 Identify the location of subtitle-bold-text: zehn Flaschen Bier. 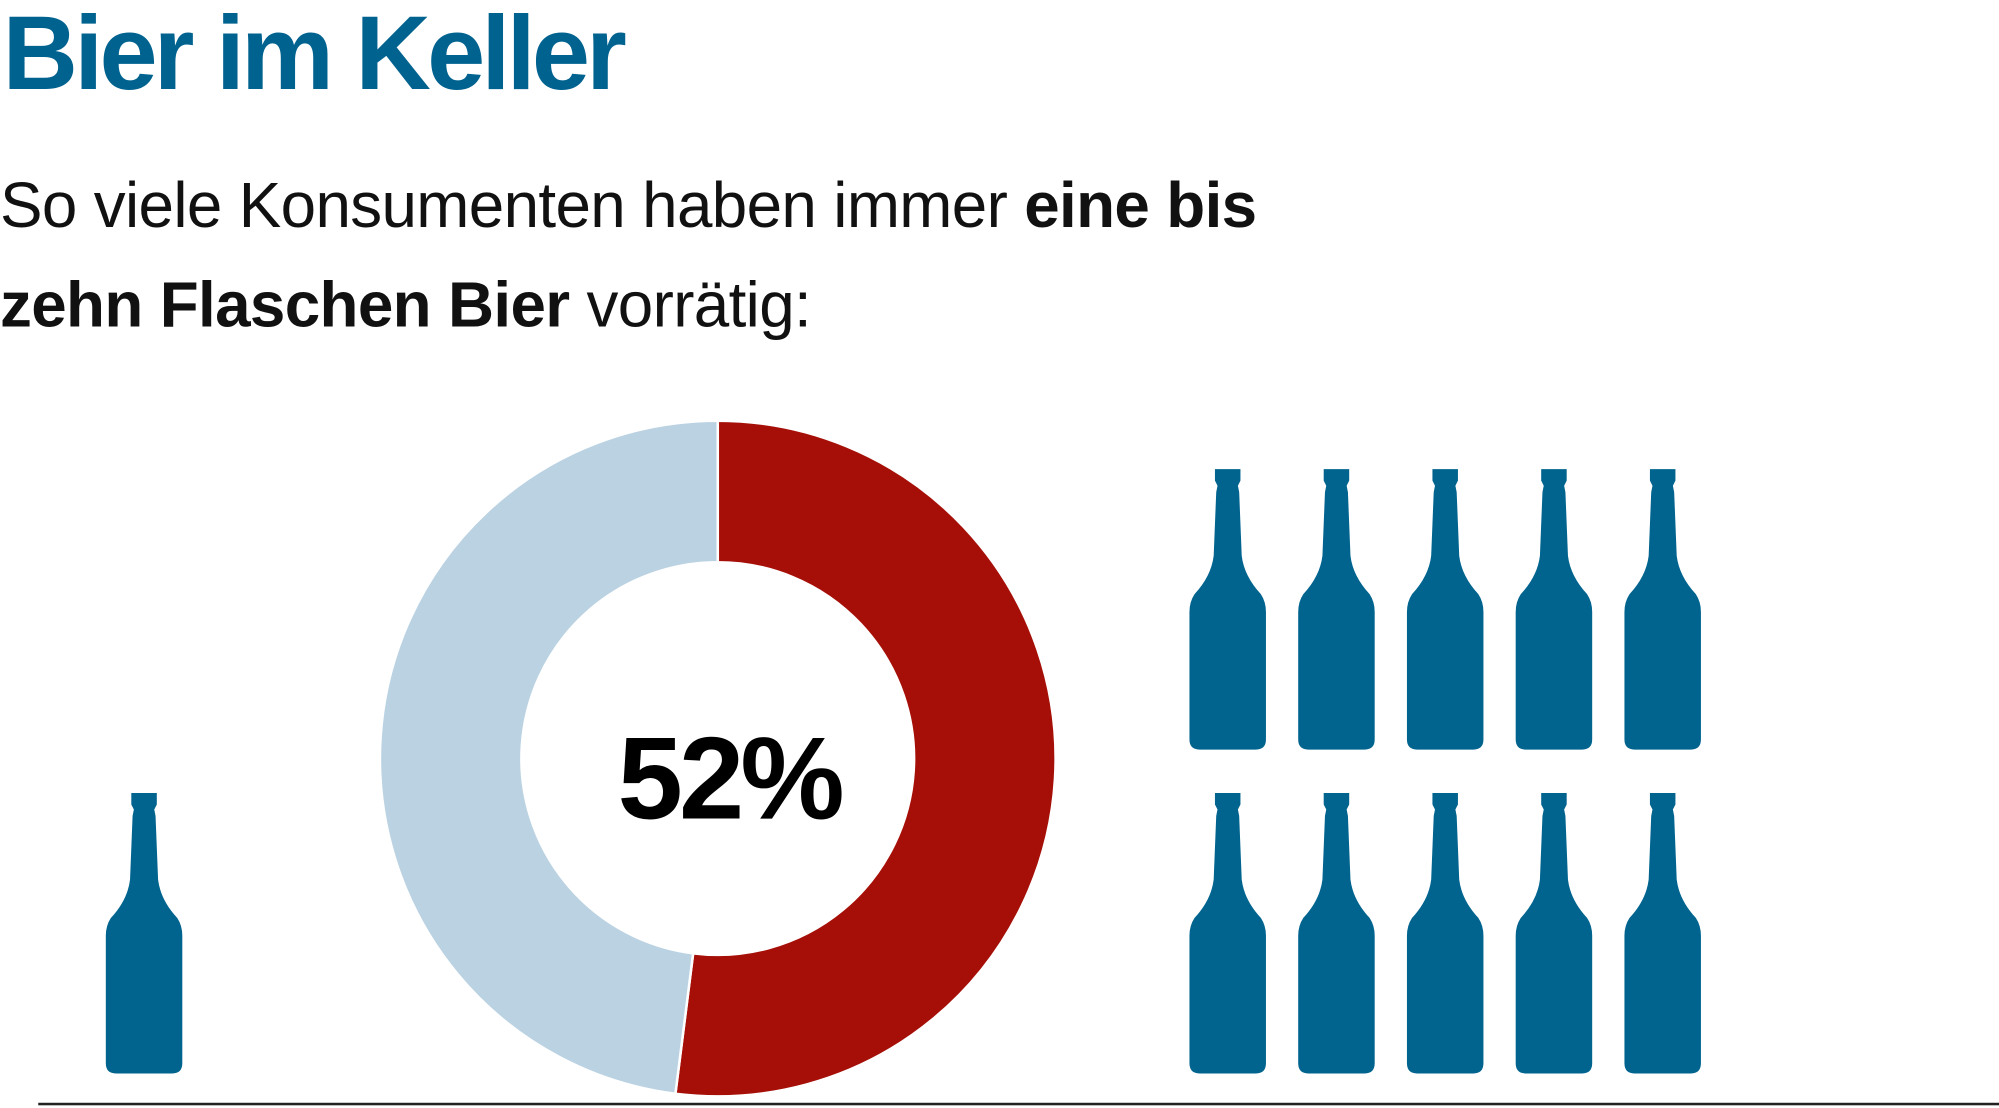
(285, 304).